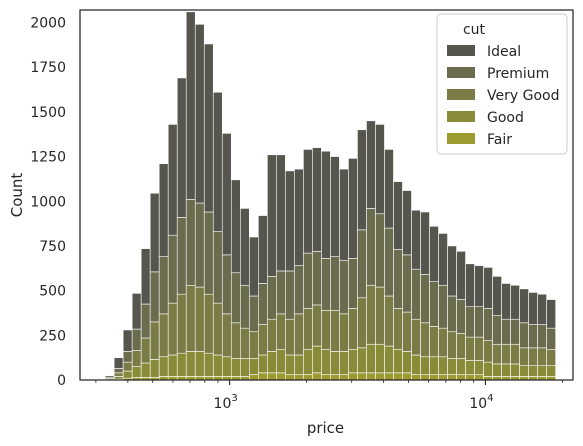 Image resolution: width=583 pixels, height=446 pixels. What do you see at coordinates (505, 118) in the screenshot?
I see `legend-label: Good` at bounding box center [505, 118].